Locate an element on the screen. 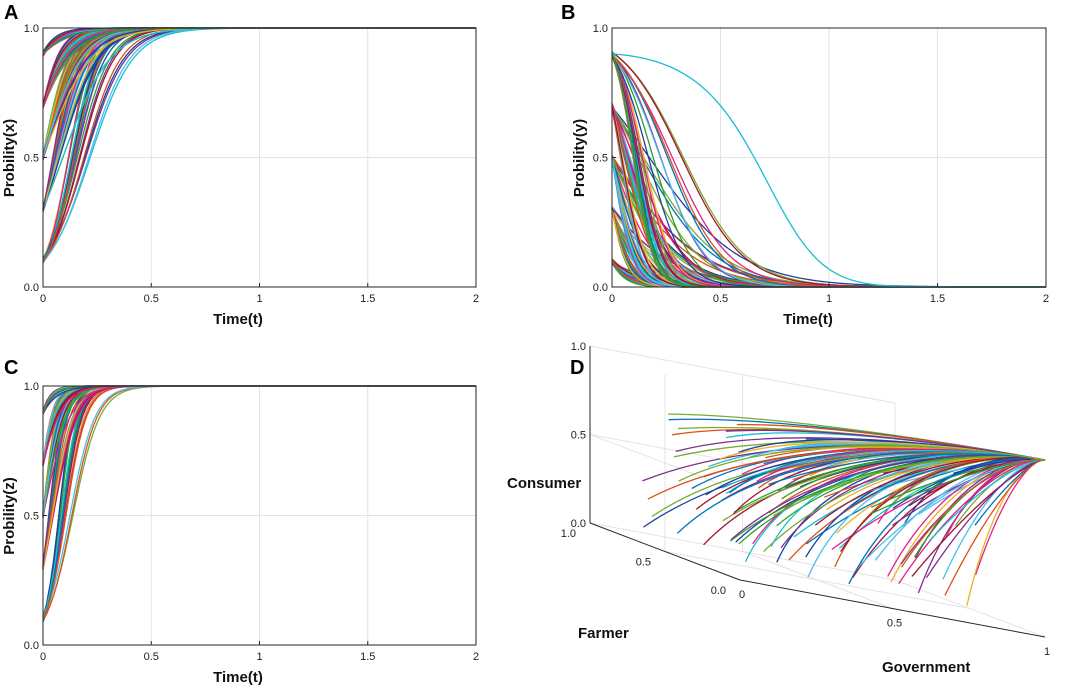  panel-b-ytick-label: 0.5 is located at coordinates (600, 159).